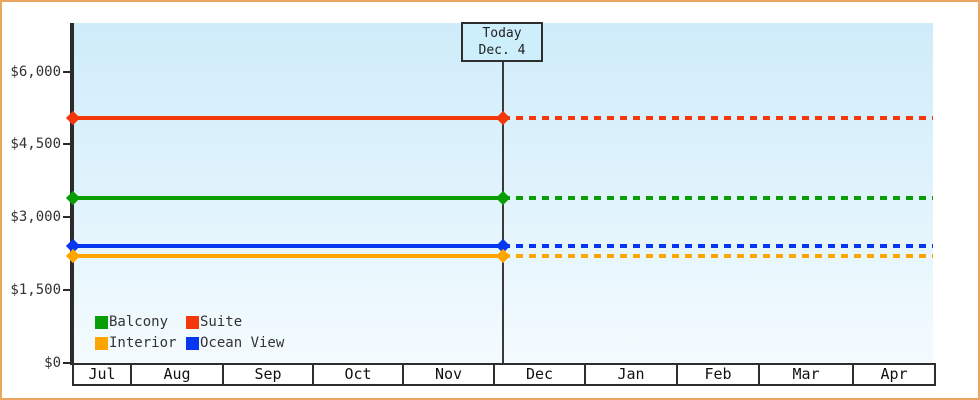 The width and height of the screenshot is (980, 400). I want to click on legend-item-ocean-view: Ocean View, so click(235, 343).